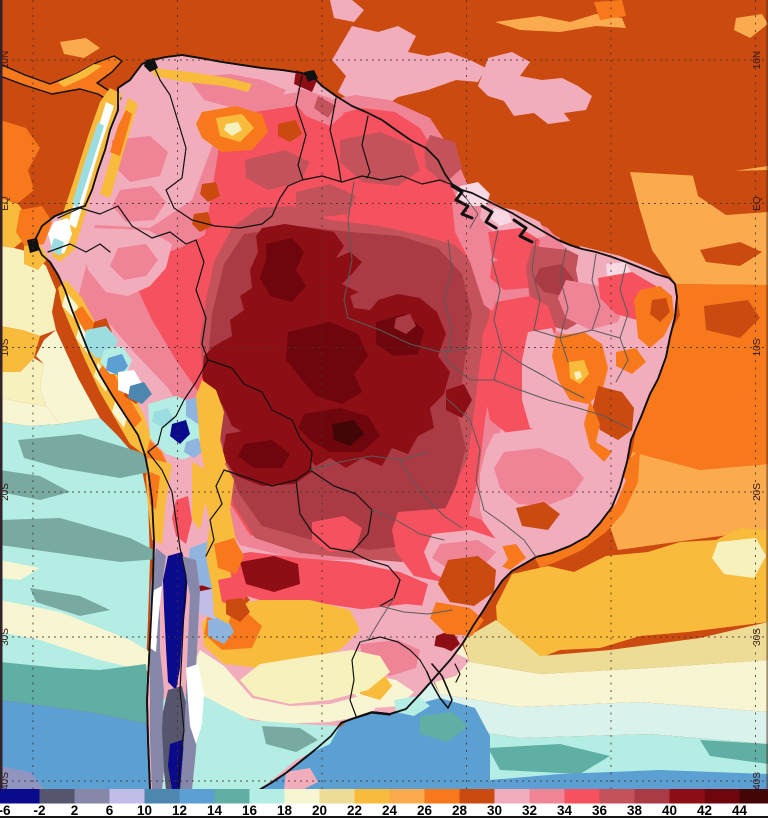  Describe the element at coordinates (110, 810) in the screenshot. I see `svg-text: 6` at that location.